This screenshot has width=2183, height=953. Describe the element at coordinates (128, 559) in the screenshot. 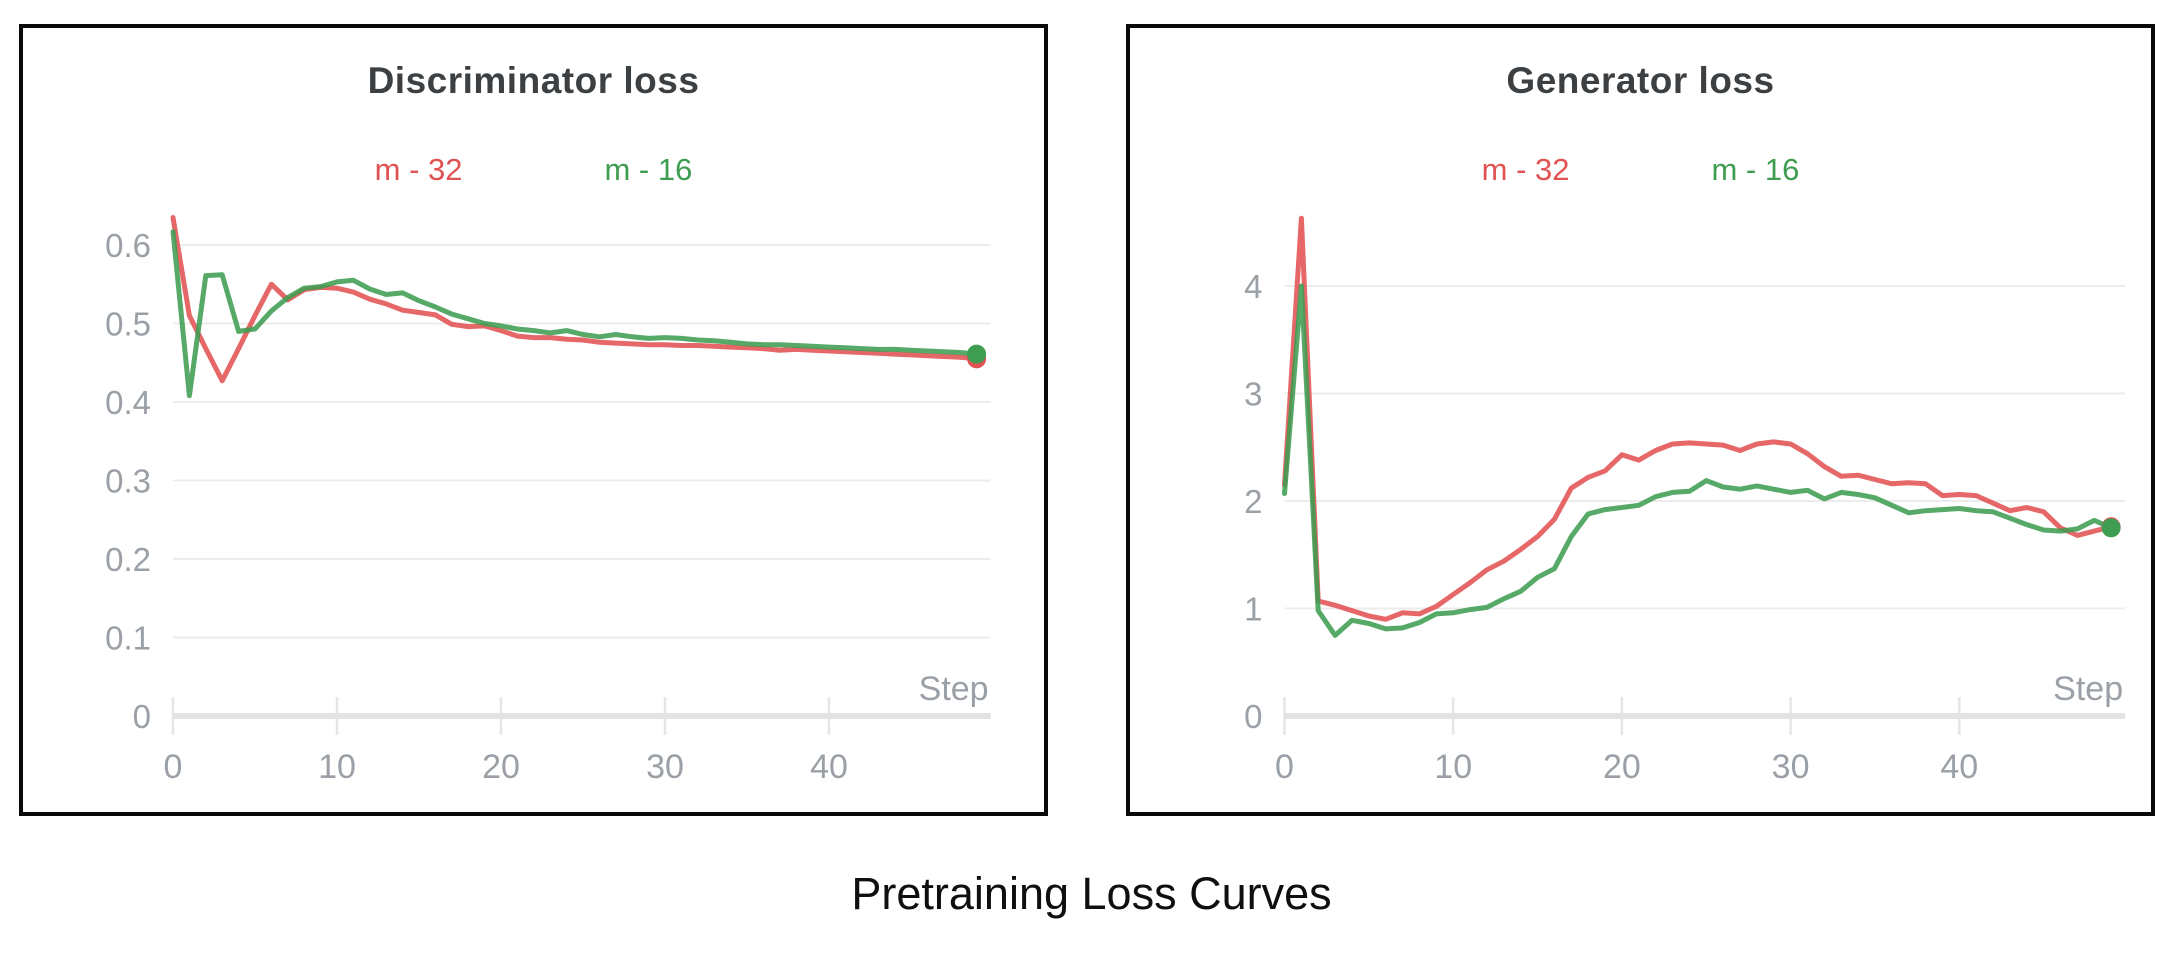

I see `y-tick-label: 0.2` at that location.